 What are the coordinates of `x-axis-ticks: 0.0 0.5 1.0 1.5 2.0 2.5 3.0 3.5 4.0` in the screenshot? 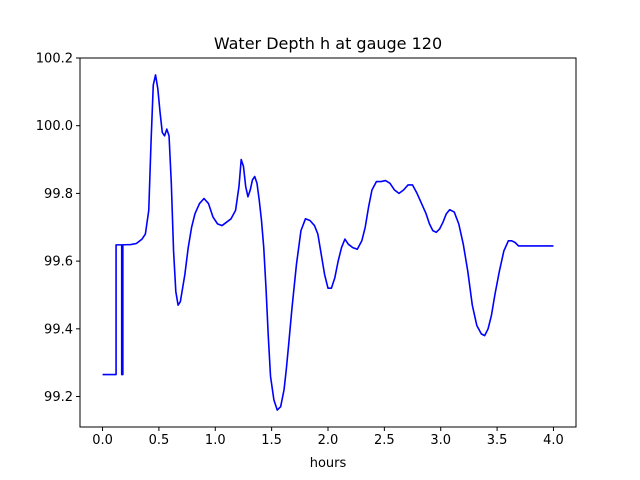 It's located at (328, 437).